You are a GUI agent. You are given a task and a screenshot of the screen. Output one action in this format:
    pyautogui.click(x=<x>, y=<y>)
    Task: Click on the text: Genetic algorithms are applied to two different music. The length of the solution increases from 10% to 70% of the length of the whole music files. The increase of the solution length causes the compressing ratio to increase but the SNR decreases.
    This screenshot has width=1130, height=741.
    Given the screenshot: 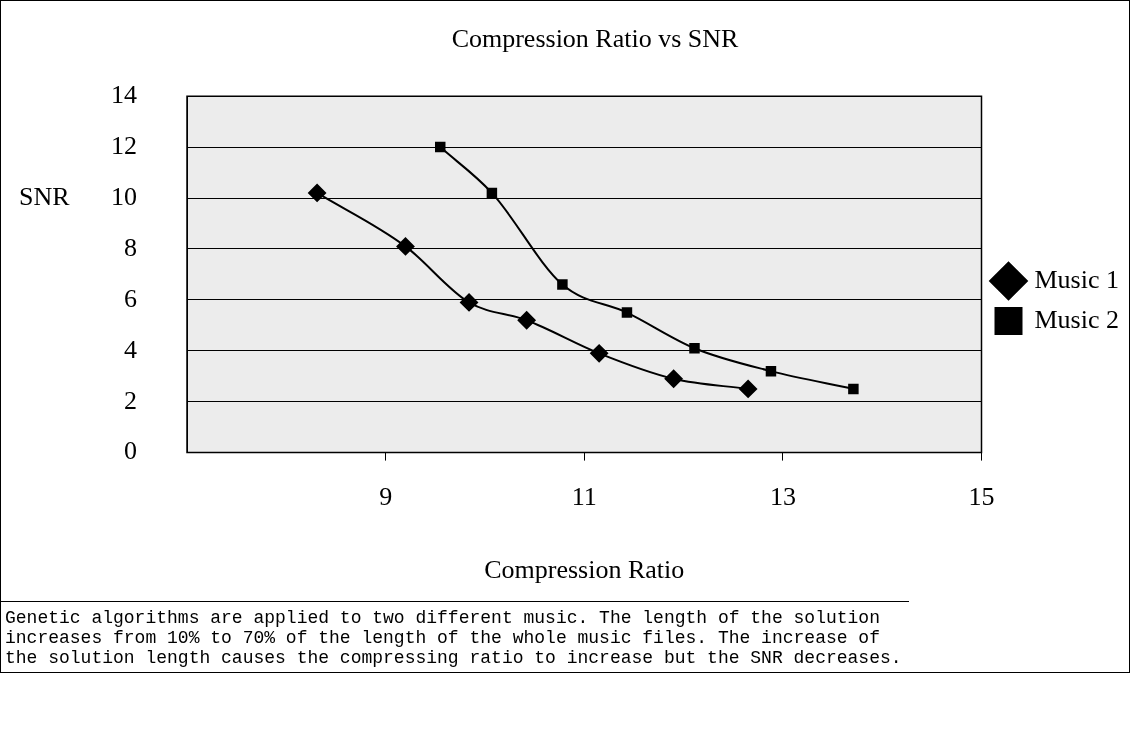 What is the action you would take?
    pyautogui.click(x=455, y=636)
    